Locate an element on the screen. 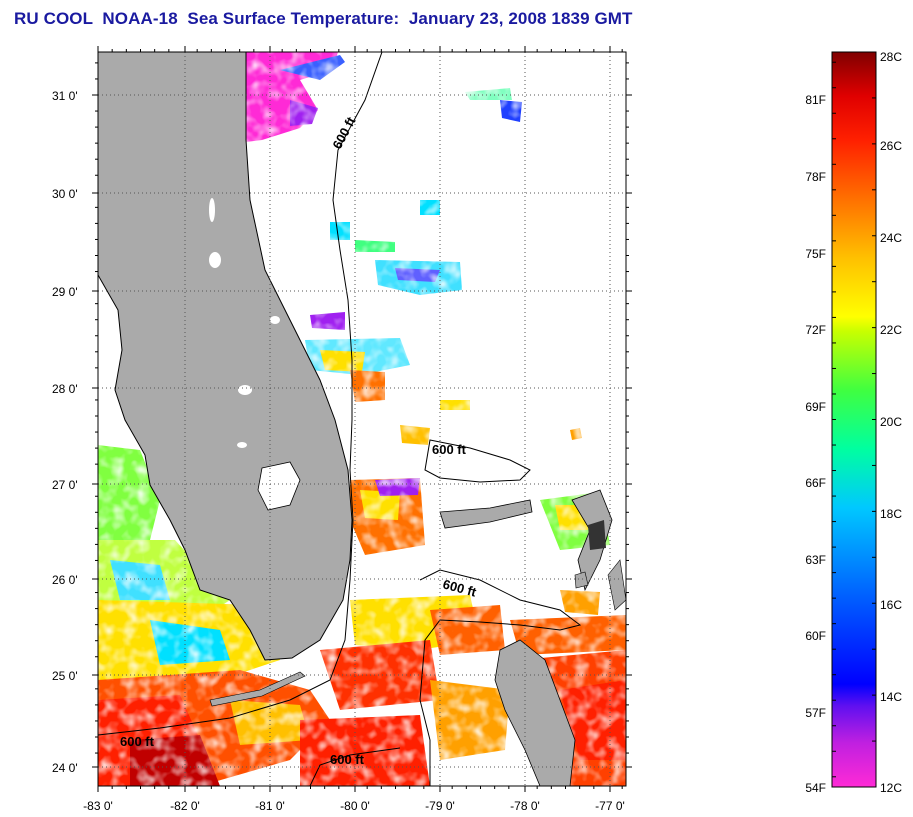 The image size is (913, 817). celsius-label: 14C is located at coordinates (891, 697).